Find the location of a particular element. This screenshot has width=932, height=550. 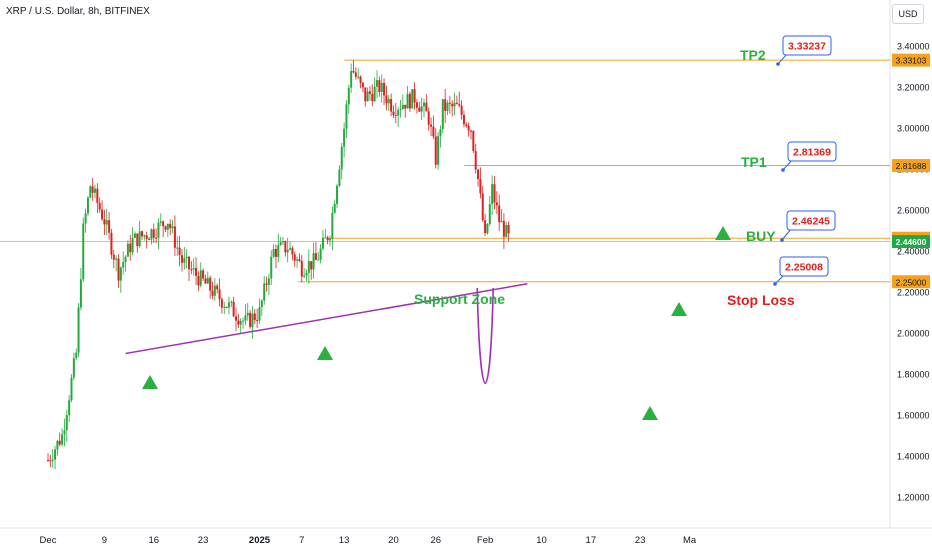

y-tick-label: 2.60000 is located at coordinates (913, 211).